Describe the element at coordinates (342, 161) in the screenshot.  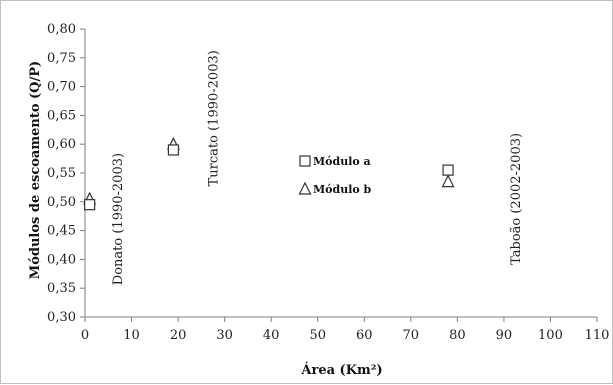
I see `legend-label-modulo-a: Módulo a` at that location.